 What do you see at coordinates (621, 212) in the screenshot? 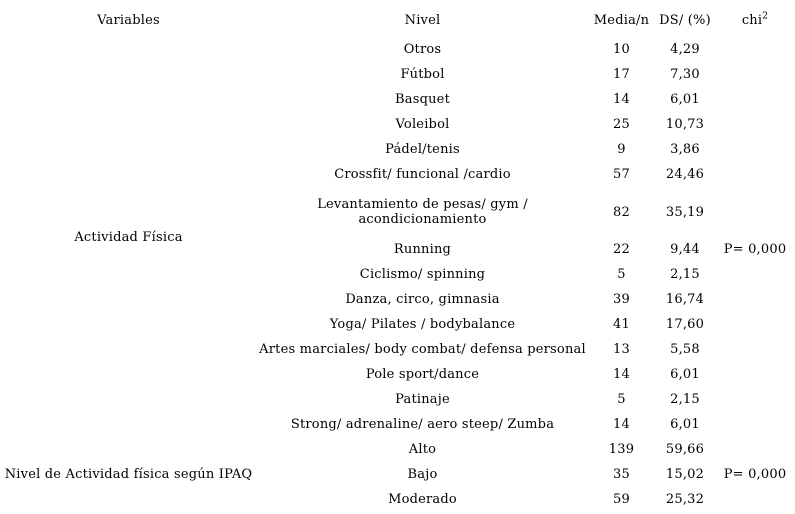
I see `media-cell: 82` at bounding box center [621, 212].